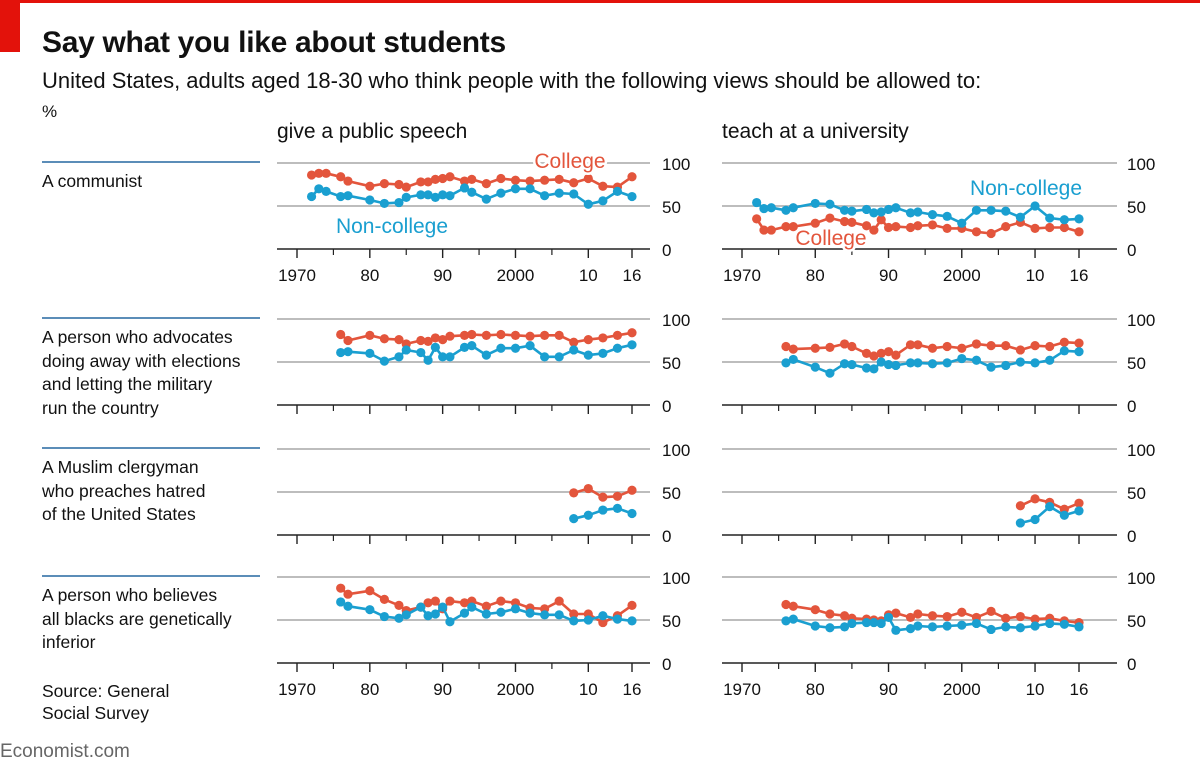 This screenshot has height=774, width=1200. What do you see at coordinates (600, 1) in the screenshot?
I see `top-rule` at bounding box center [600, 1].